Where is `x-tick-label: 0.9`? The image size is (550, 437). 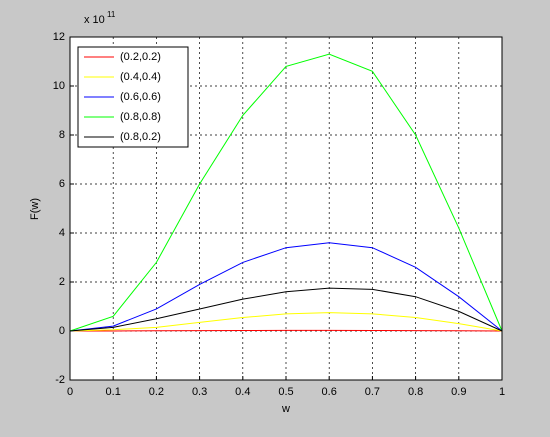
x-tick-label: 0.9 is located at coordinates (458, 392).